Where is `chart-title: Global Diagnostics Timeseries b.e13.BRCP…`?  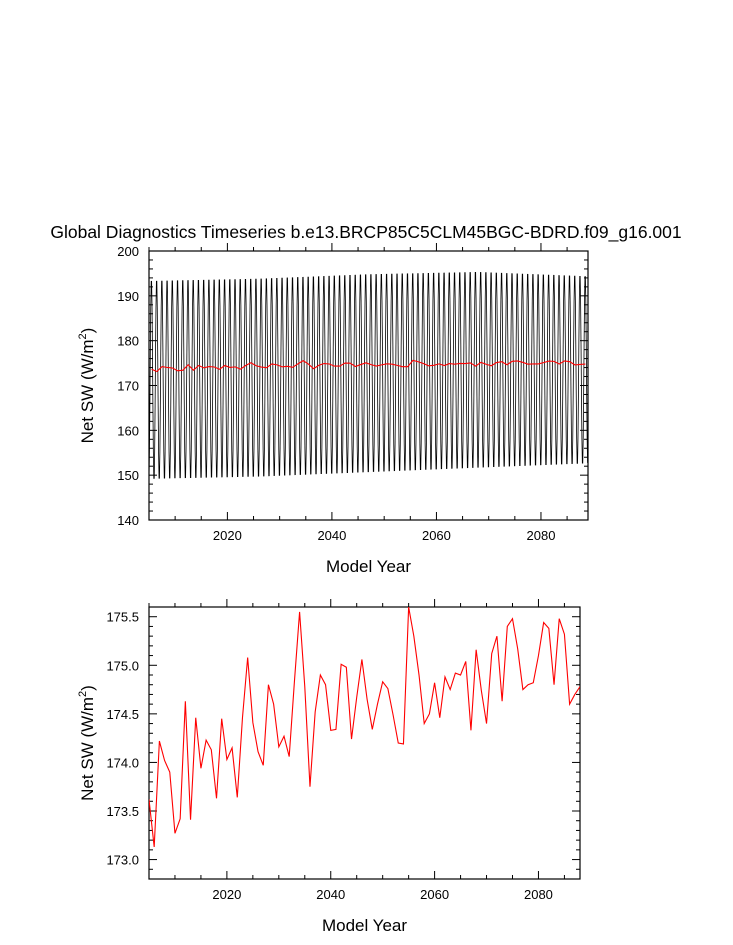
chart-title: Global Diagnostics Timeseries b.e13.BRCP… is located at coordinates (365, 232).